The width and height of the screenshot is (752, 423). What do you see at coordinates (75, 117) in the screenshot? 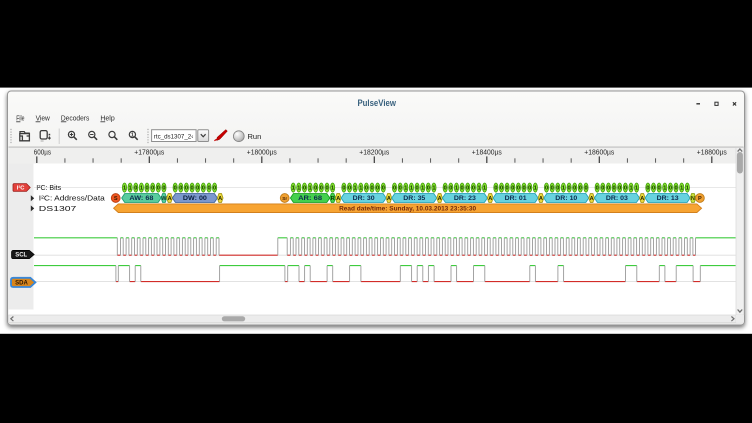
I see `svg-text: Decoders` at bounding box center [75, 117].